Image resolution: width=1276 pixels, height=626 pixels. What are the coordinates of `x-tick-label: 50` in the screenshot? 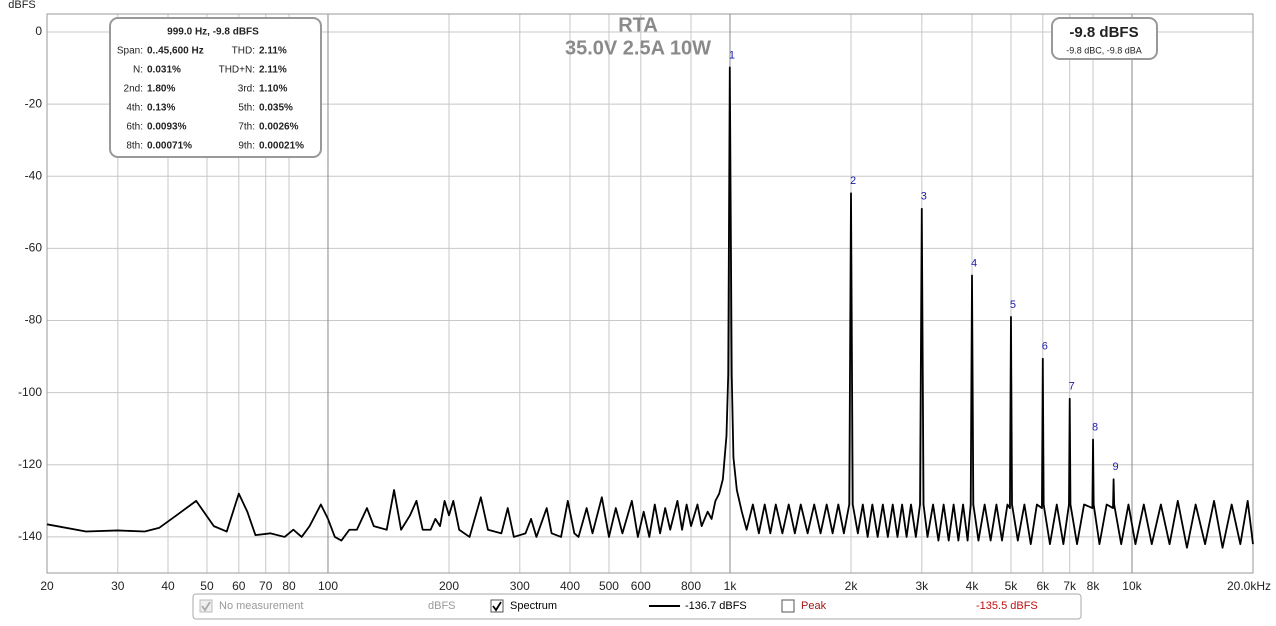 It's located at (207, 586).